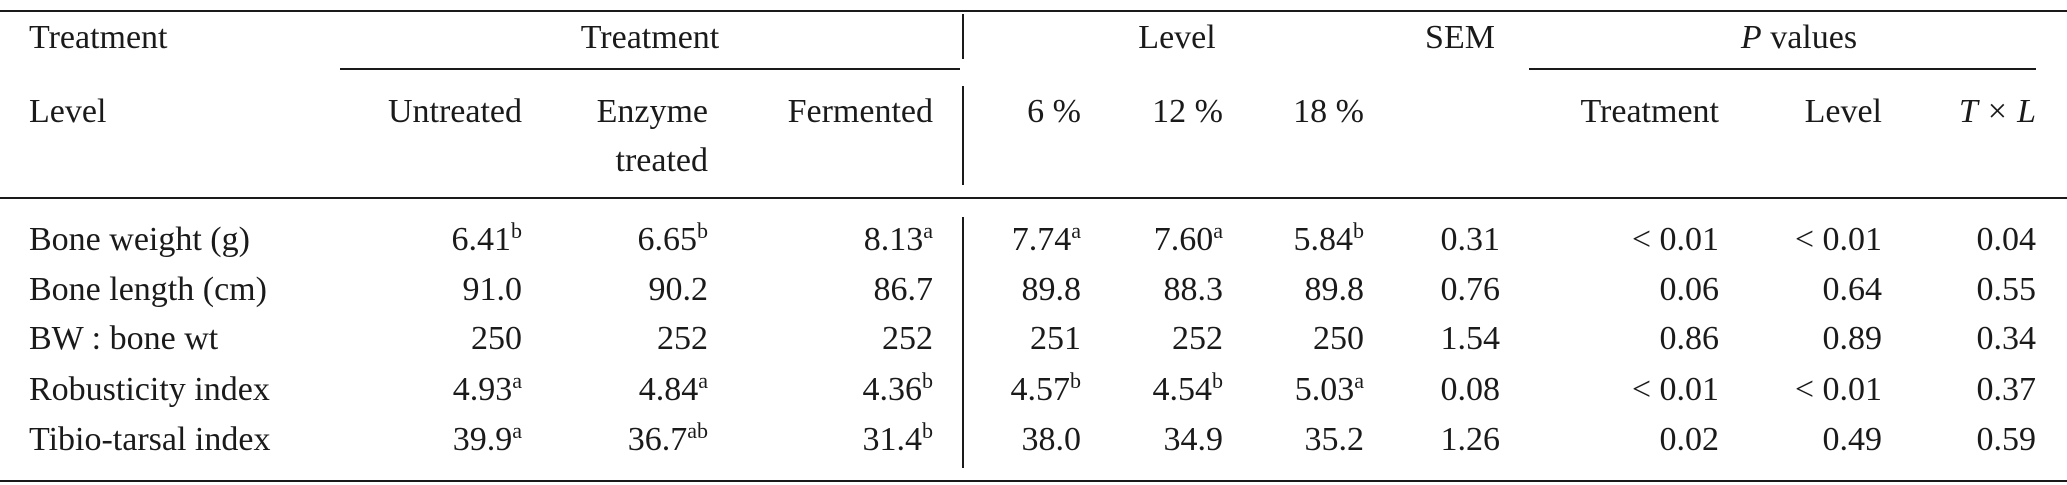 The image size is (2067, 485). Describe the element at coordinates (662, 160) in the screenshot. I see `column-header: treated` at that location.